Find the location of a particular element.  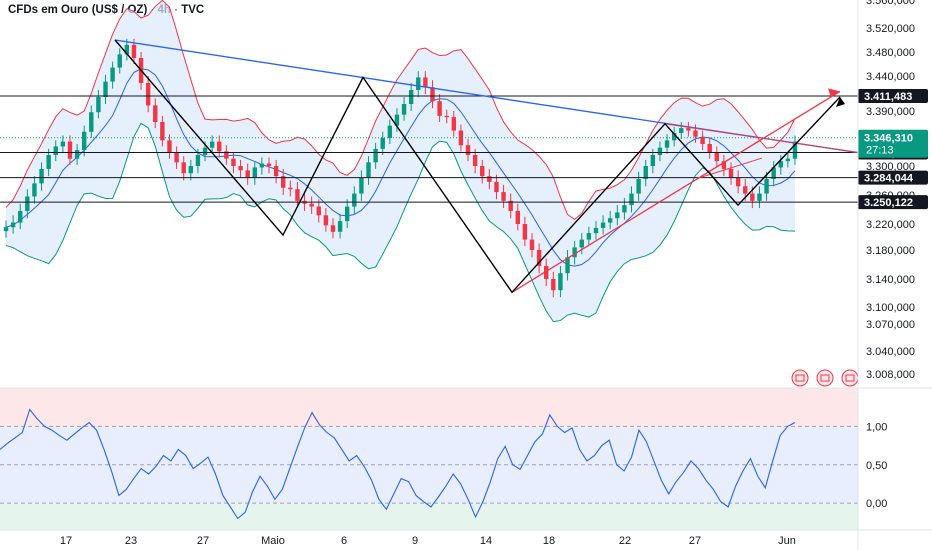

wedge-arrowhead is located at coordinates (834, 93).